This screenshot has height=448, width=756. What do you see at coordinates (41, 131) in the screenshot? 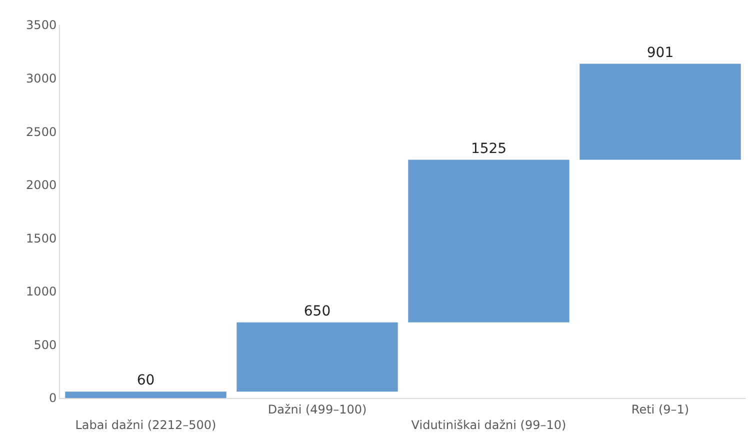
I see `y-tick-label: 2500` at bounding box center [41, 131].